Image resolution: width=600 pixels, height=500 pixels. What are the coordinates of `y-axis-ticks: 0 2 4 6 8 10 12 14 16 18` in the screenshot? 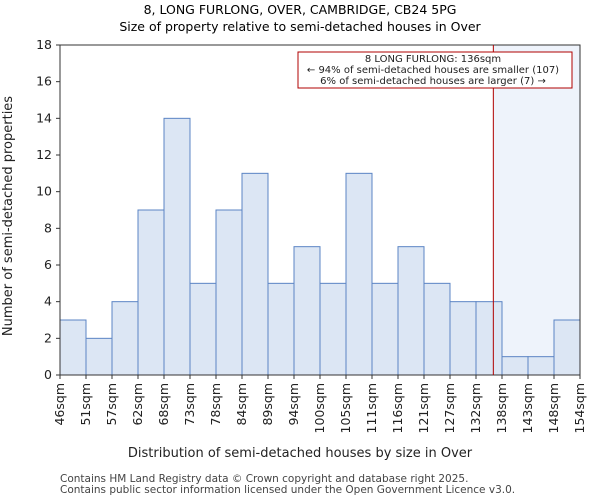 It's located at (48, 209).